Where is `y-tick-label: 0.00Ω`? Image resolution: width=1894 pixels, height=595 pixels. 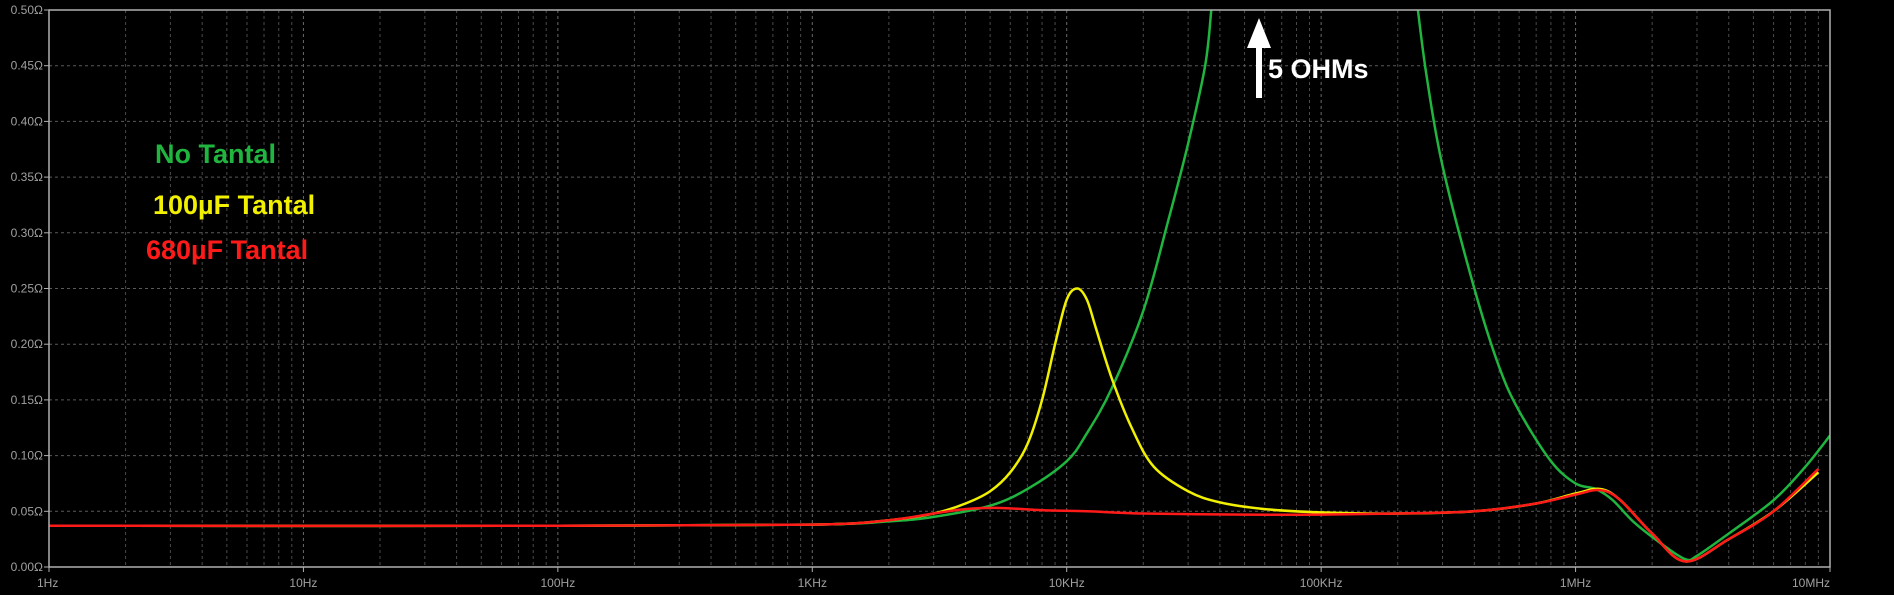 y-tick-label: 0.00Ω is located at coordinates (27, 567).